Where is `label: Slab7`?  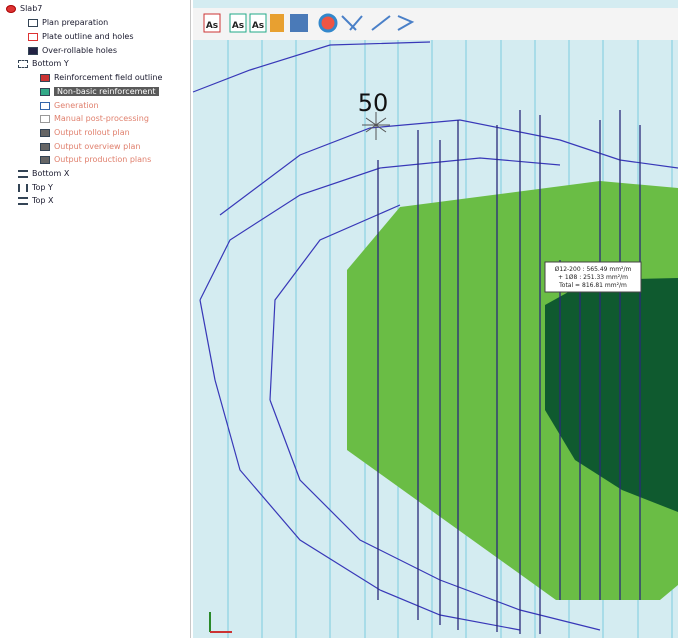
label: Slab7 is located at coordinates (31, 8).